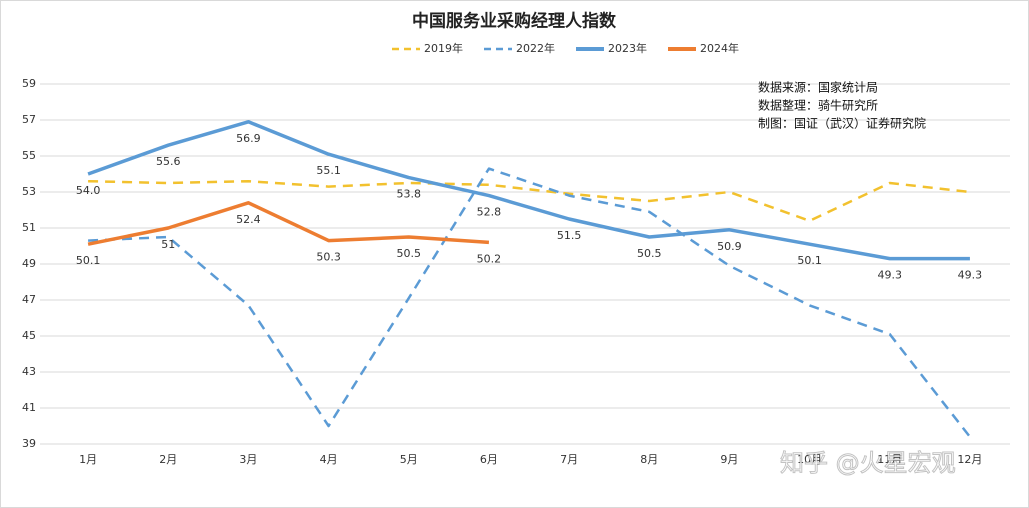 The height and width of the screenshot is (508, 1029). Describe the element at coordinates (489, 459) in the screenshot. I see `x-tick-label: 6月` at that location.